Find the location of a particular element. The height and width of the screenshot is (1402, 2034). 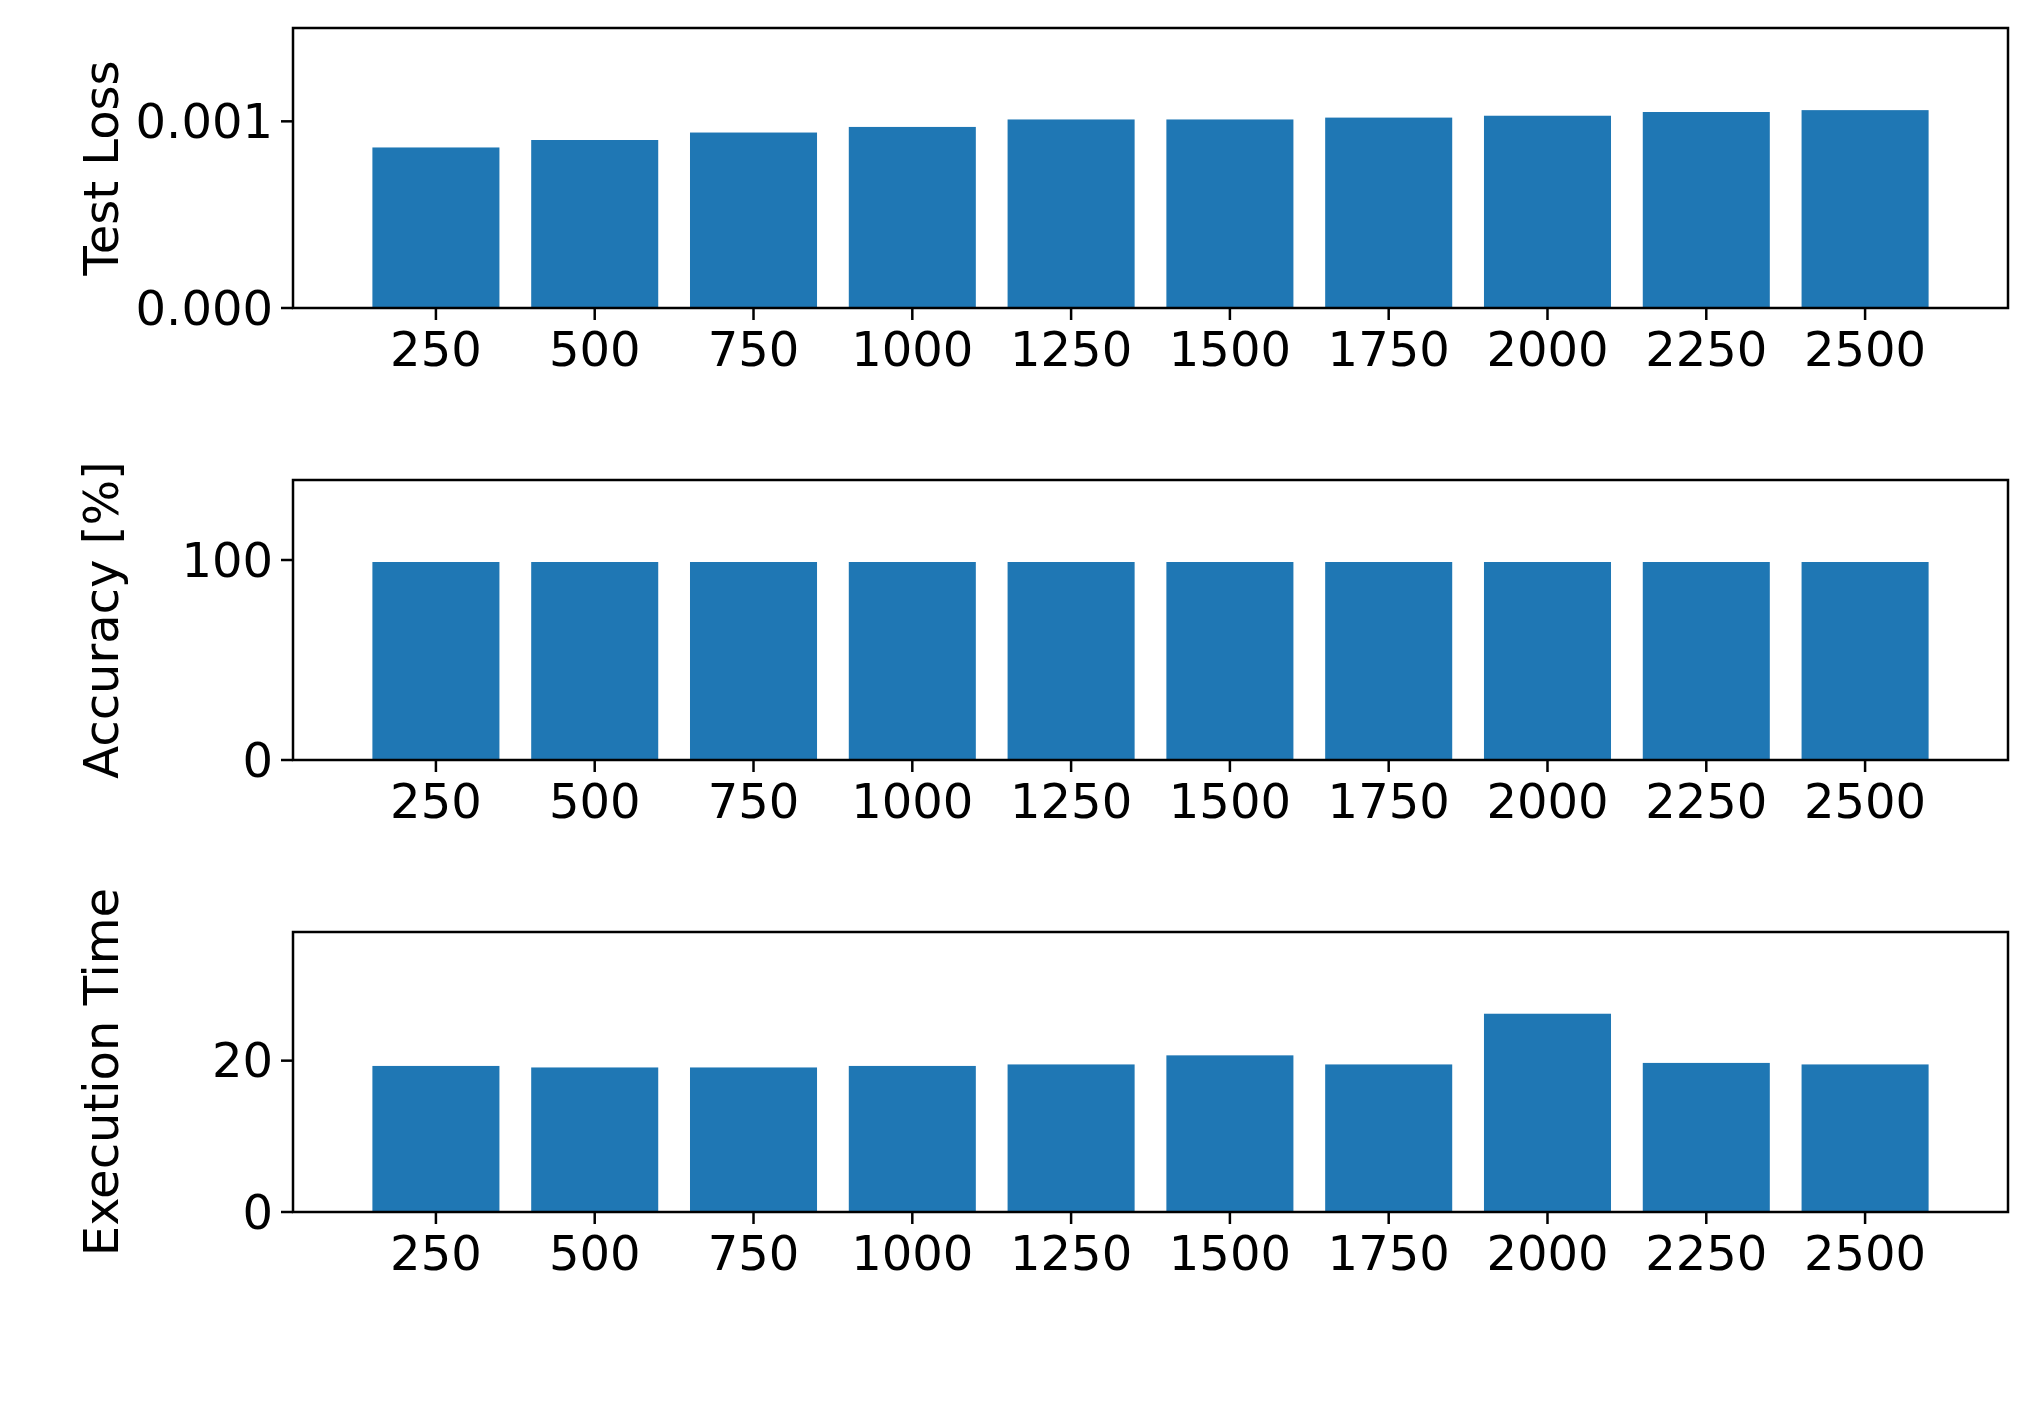

y-axis-title: Test Loss is located at coordinates (101, 168).